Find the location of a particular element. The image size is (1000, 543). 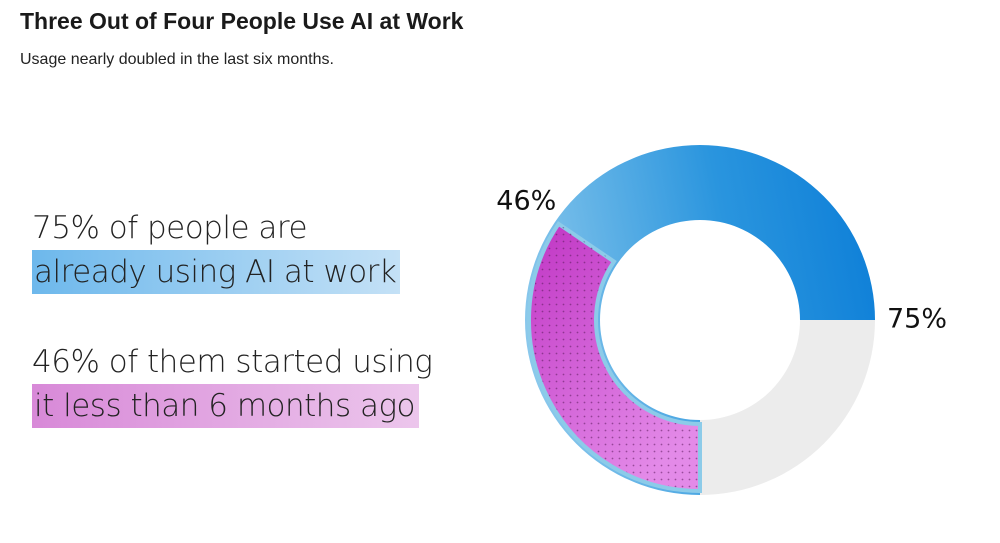

value-label: 46% is located at coordinates (526, 200).